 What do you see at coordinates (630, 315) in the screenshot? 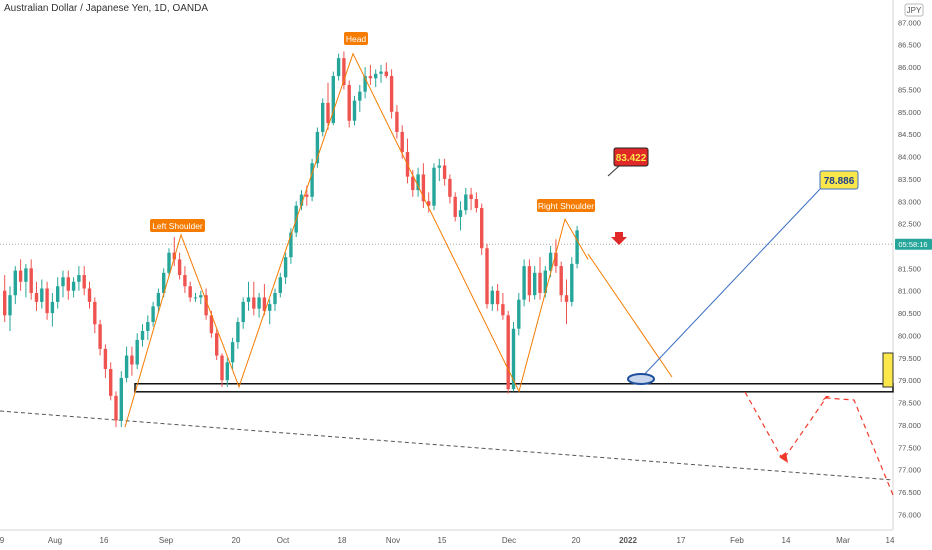
I see `projection-line-orange` at bounding box center [630, 315].